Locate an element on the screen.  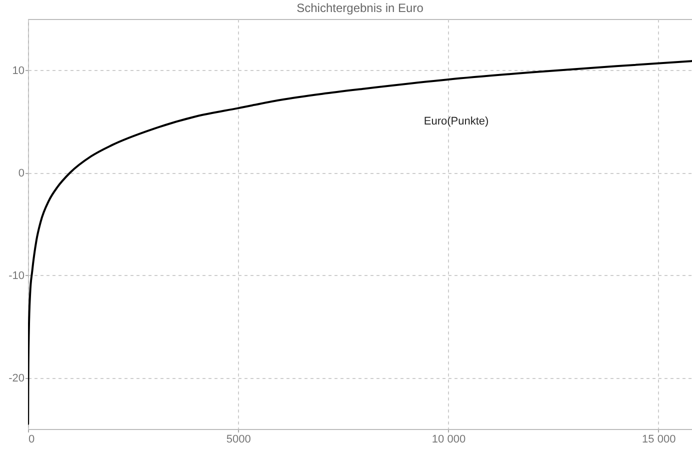
x-tick-label: 5000 is located at coordinates (238, 440).